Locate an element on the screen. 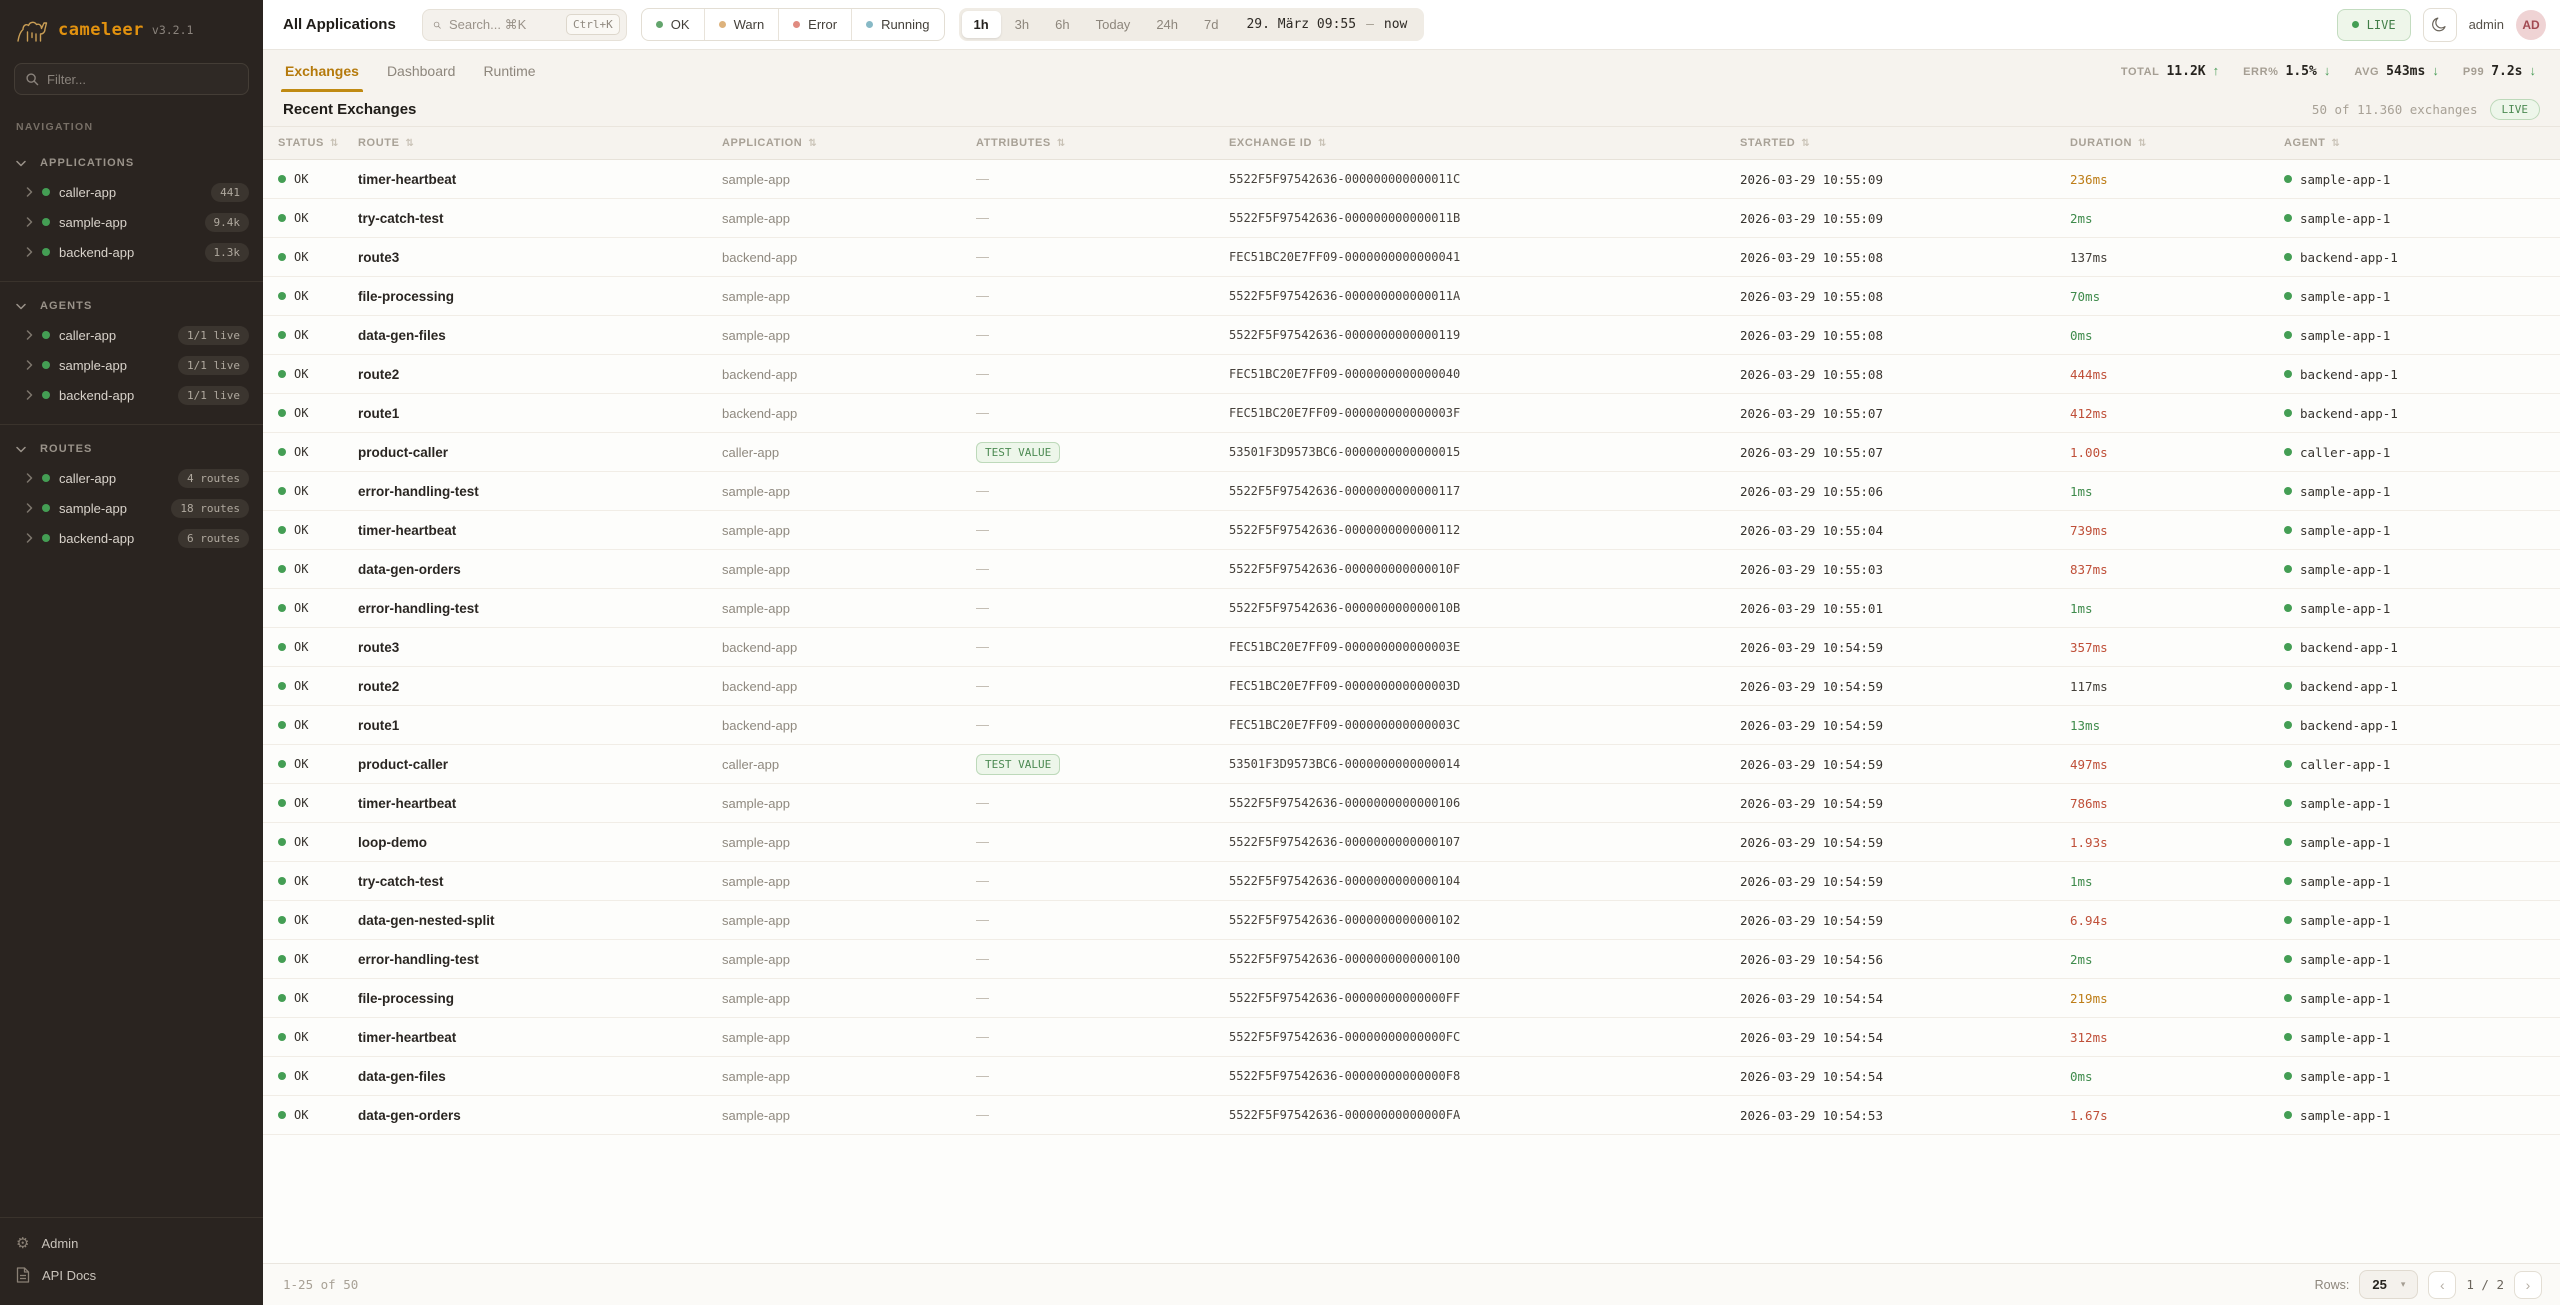 The image size is (2560, 1305). sidebar-nav-item: backend-app 1/1 live is located at coordinates (131, 395).